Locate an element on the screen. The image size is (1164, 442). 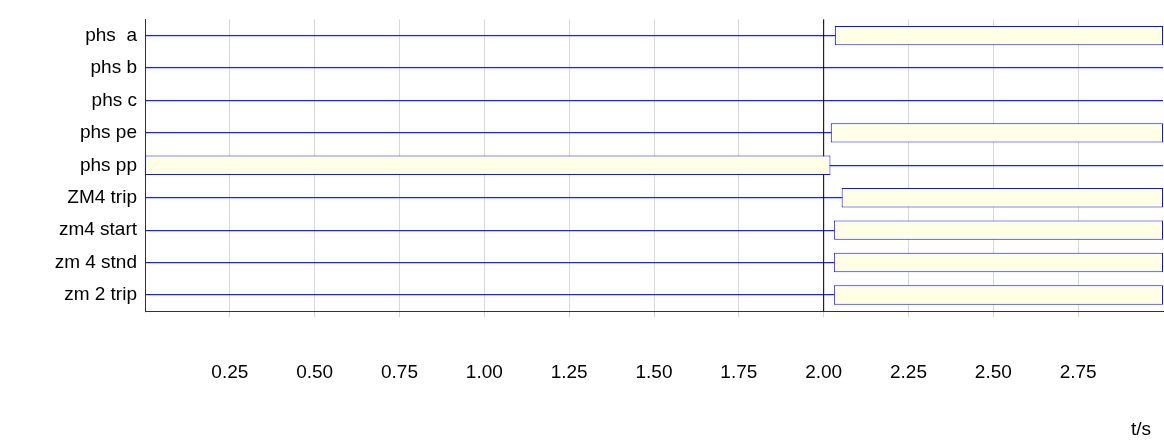
y-tick-label: phs a is located at coordinates (111, 34).